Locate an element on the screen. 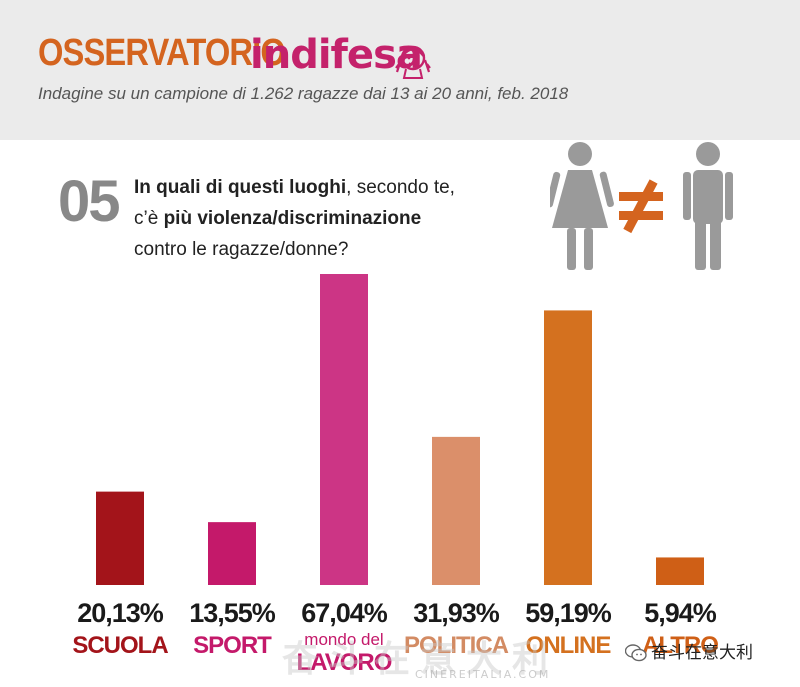 This screenshot has width=800, height=687. brand-indifesa: indifesa is located at coordinates (336, 55).